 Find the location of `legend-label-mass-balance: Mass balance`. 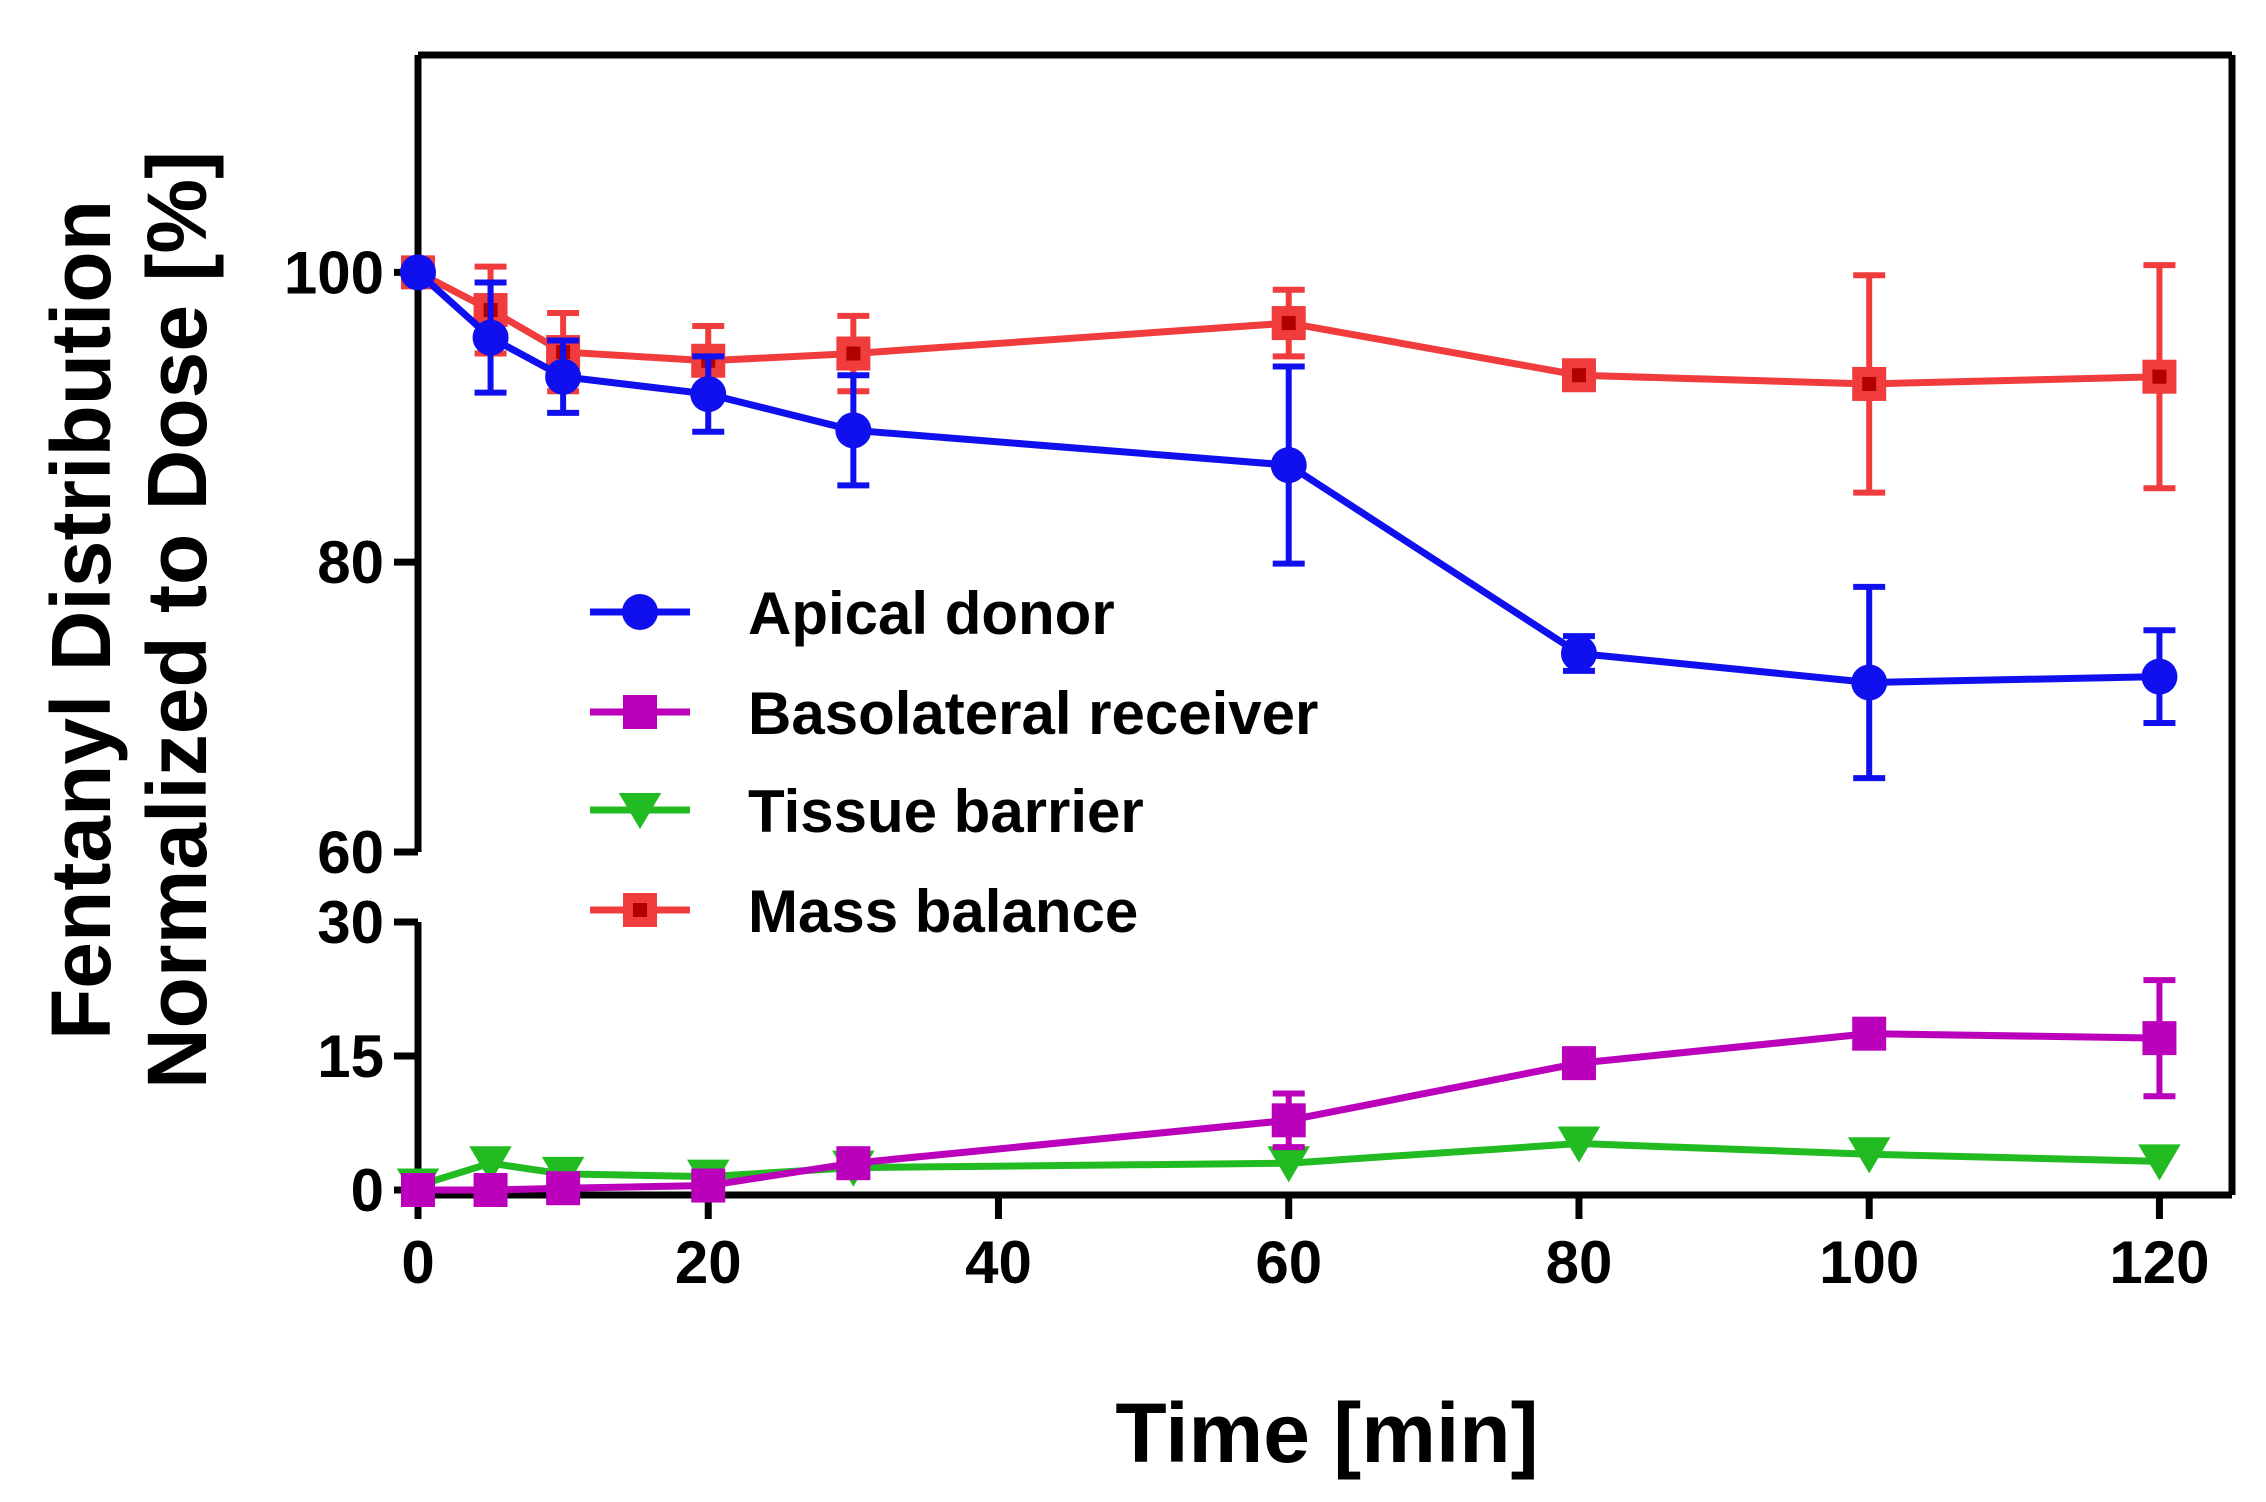

legend-label-mass-balance: Mass balance is located at coordinates (943, 911).